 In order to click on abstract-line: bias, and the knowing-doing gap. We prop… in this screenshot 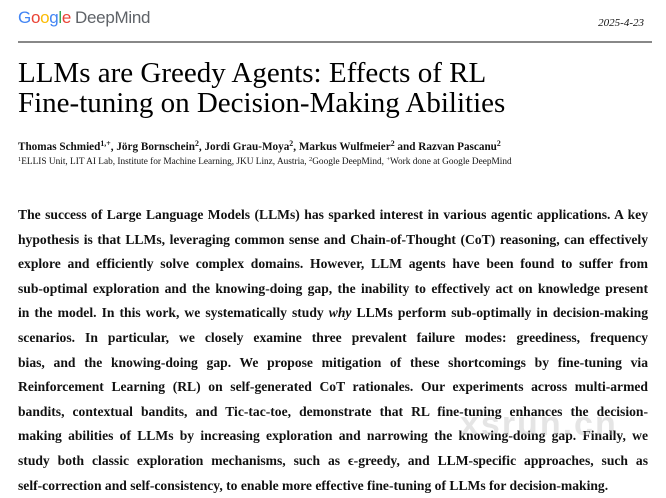, I will do `click(333, 362)`.